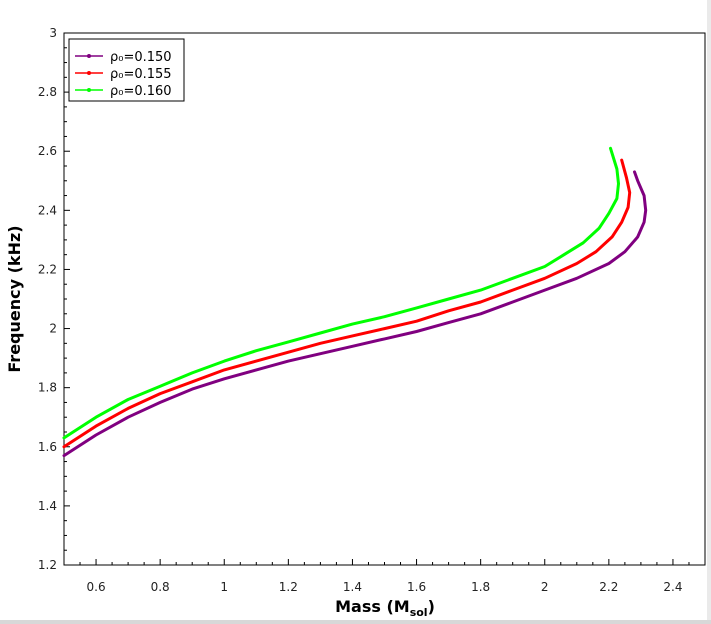 This screenshot has height=624, width=711. What do you see at coordinates (53, 329) in the screenshot?
I see `y-tick-label: 2` at bounding box center [53, 329].